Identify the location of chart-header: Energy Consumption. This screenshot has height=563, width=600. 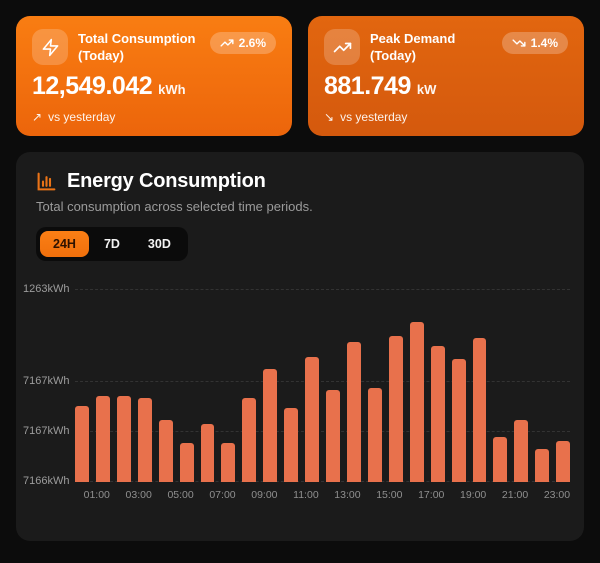
(300, 181).